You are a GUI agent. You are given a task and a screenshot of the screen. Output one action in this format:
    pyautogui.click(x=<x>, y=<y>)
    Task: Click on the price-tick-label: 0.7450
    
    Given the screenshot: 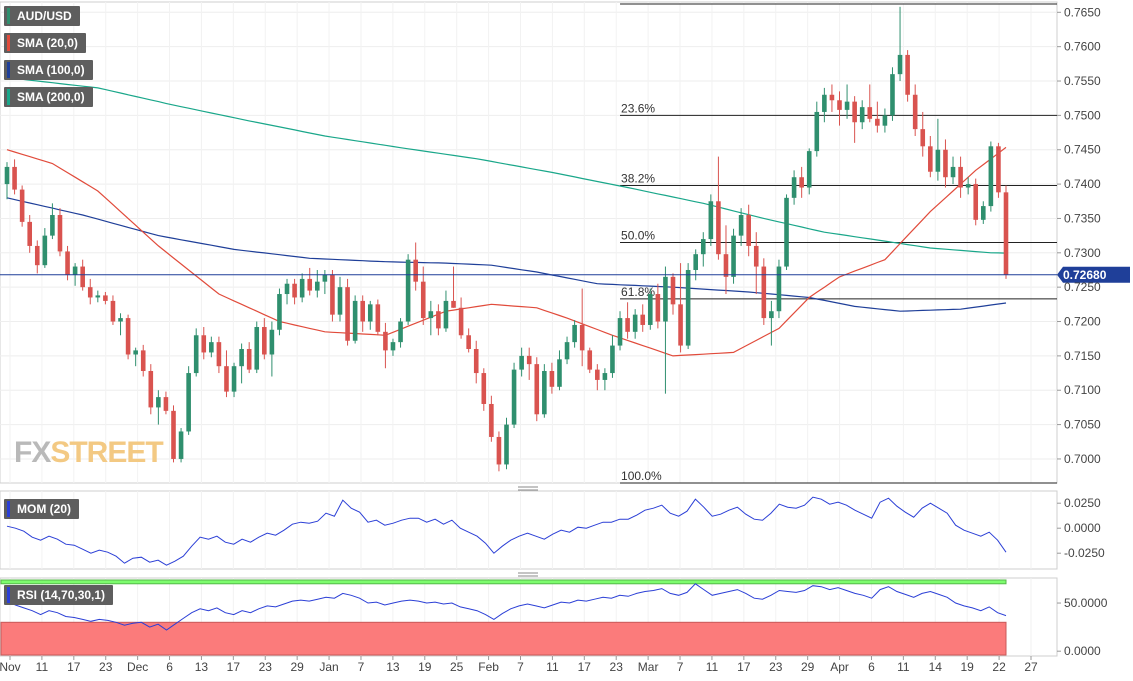 What is the action you would take?
    pyautogui.click(x=1082, y=150)
    